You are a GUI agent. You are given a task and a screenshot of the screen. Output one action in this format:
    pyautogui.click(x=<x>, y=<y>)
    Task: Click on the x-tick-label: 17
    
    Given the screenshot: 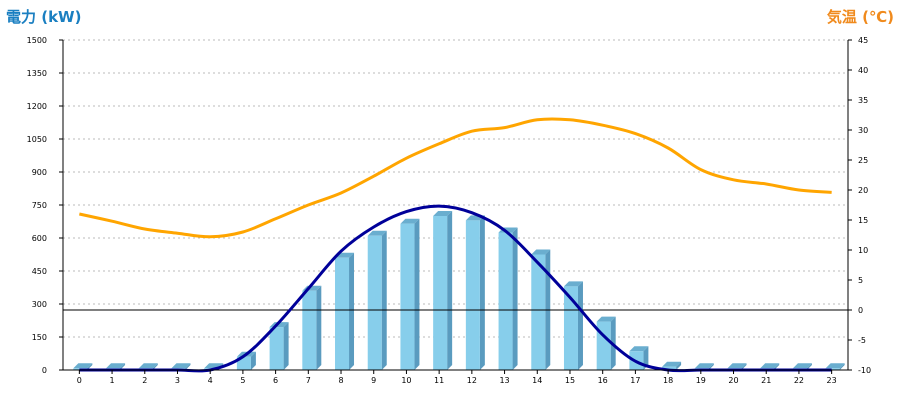 What is the action you would take?
    pyautogui.click(x=635, y=380)
    